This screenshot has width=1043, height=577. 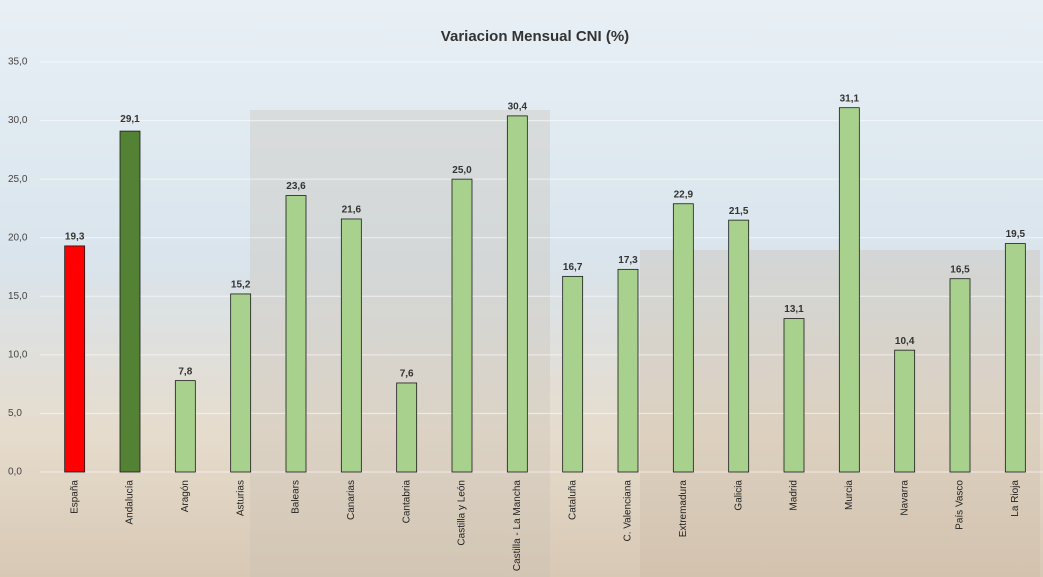 What do you see at coordinates (684, 194) in the screenshot?
I see `value-label: 22,9` at bounding box center [684, 194].